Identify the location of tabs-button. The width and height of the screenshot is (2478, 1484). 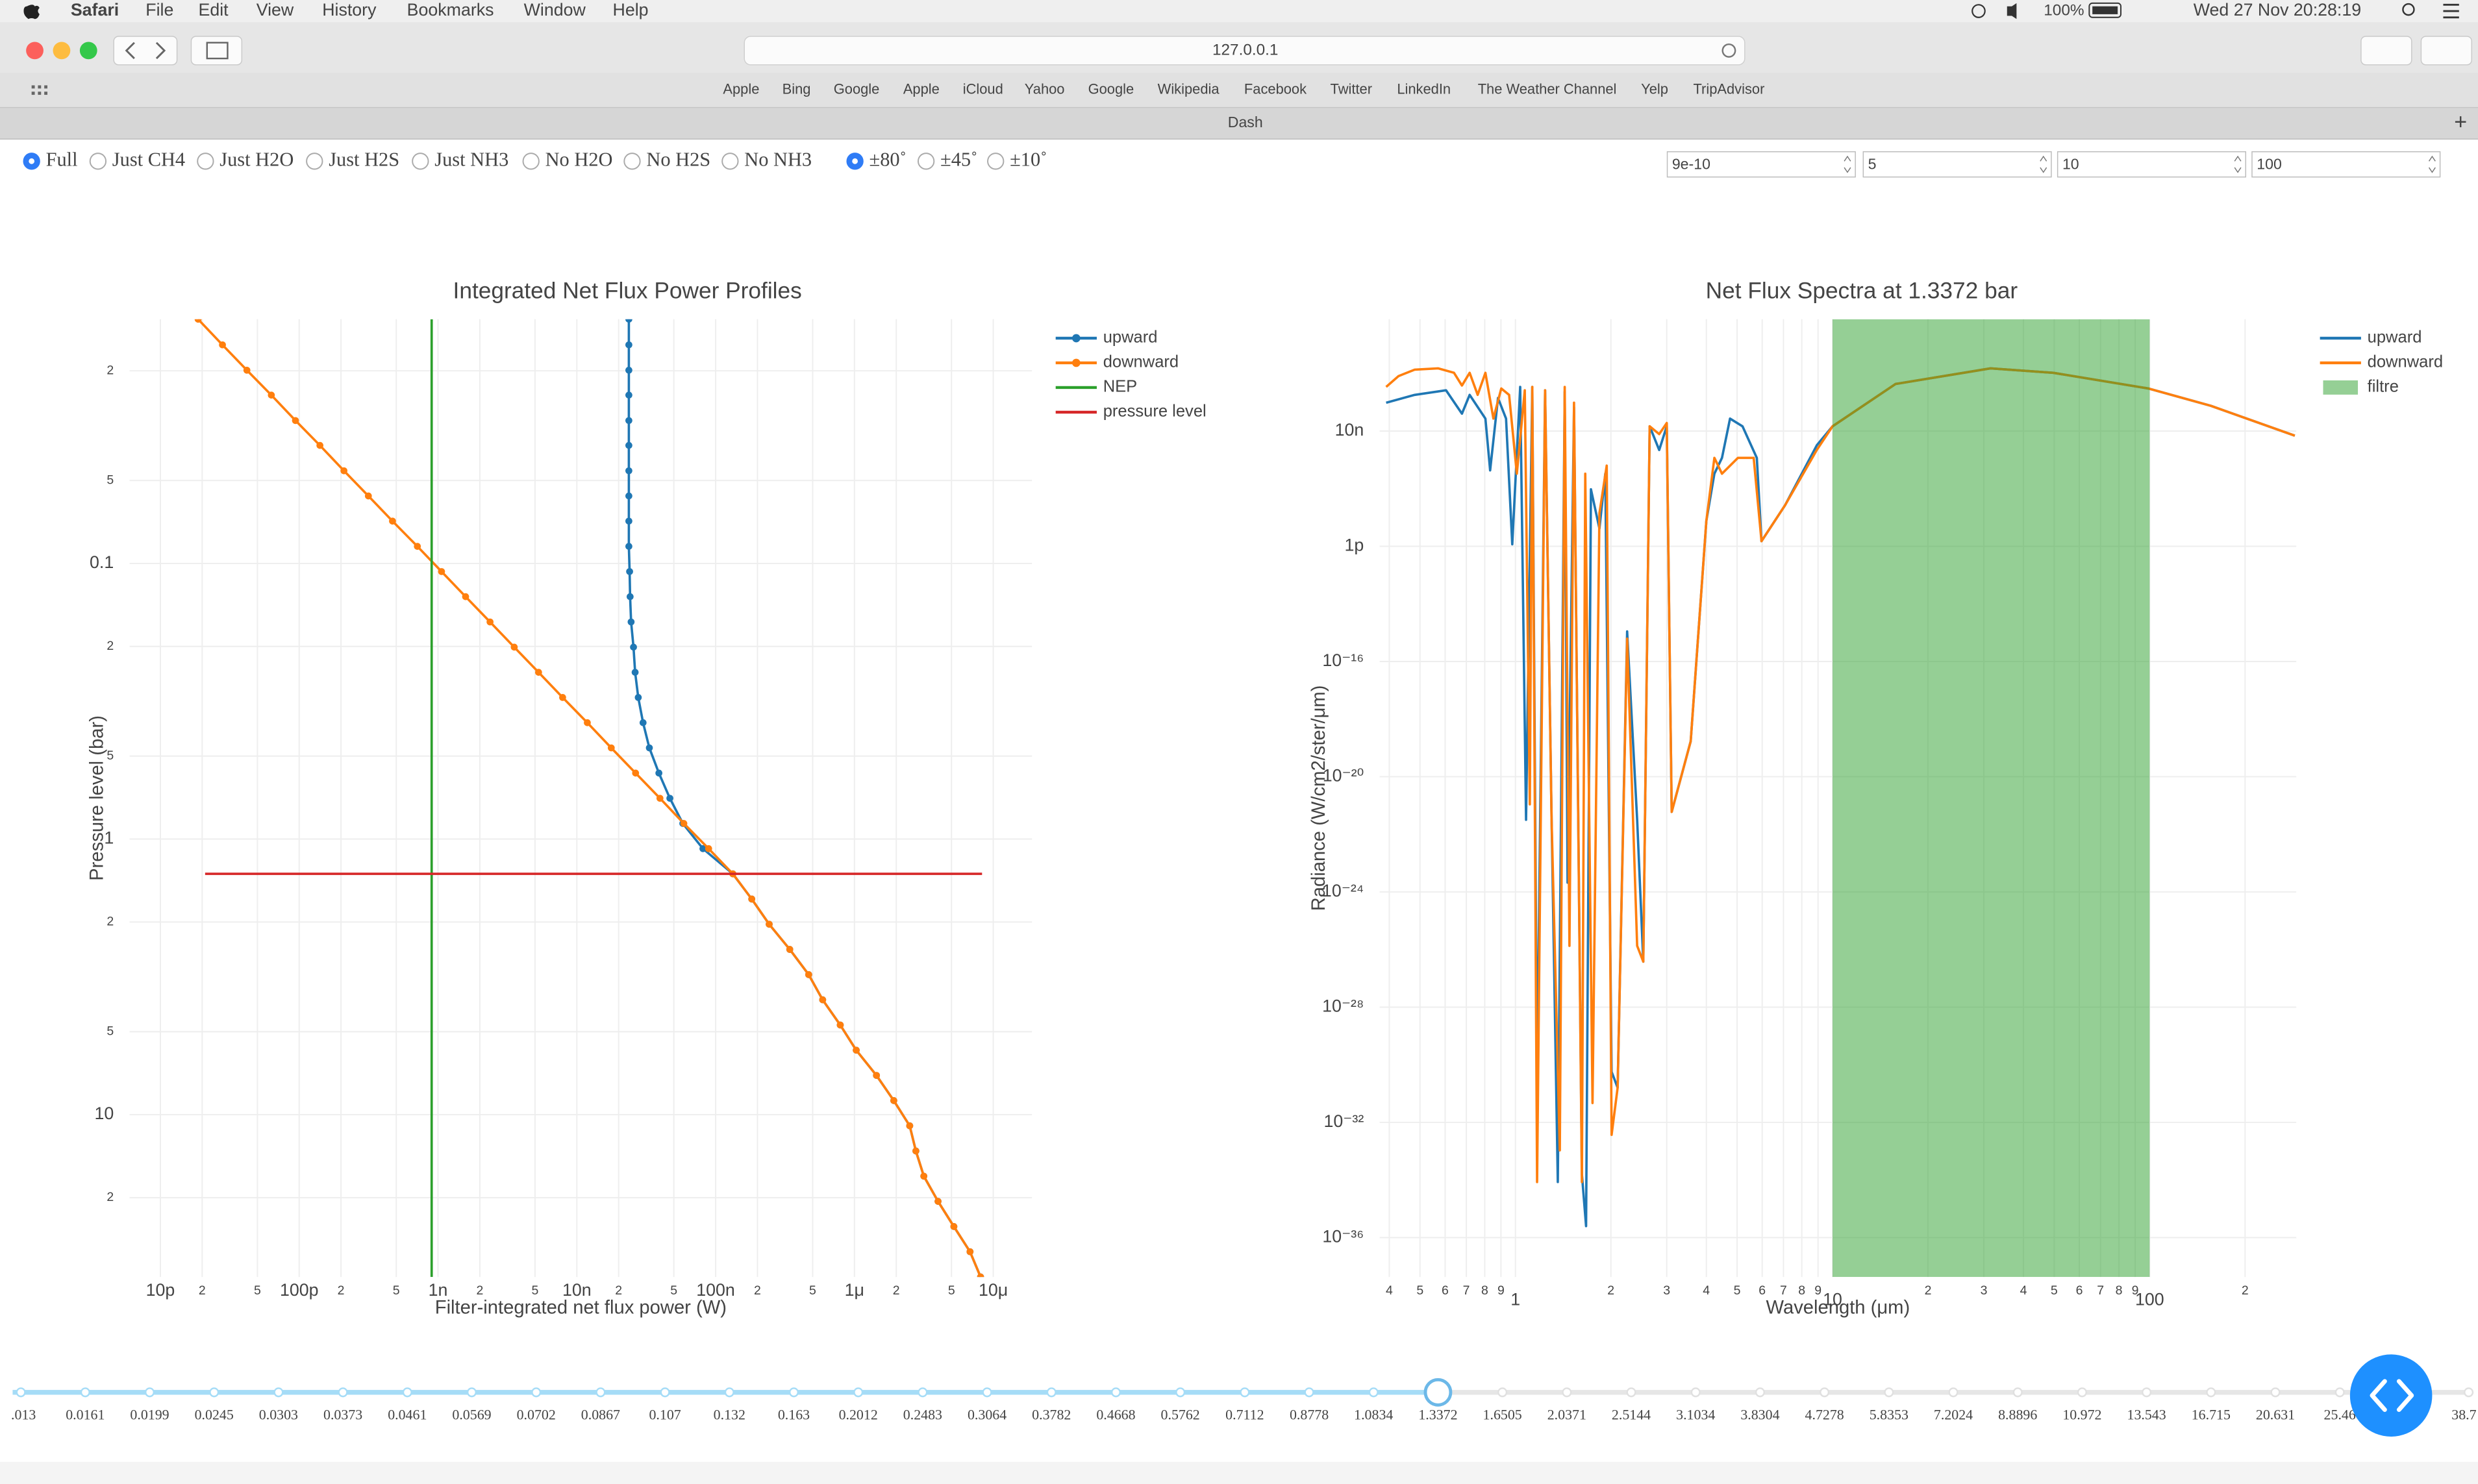
(2446, 51).